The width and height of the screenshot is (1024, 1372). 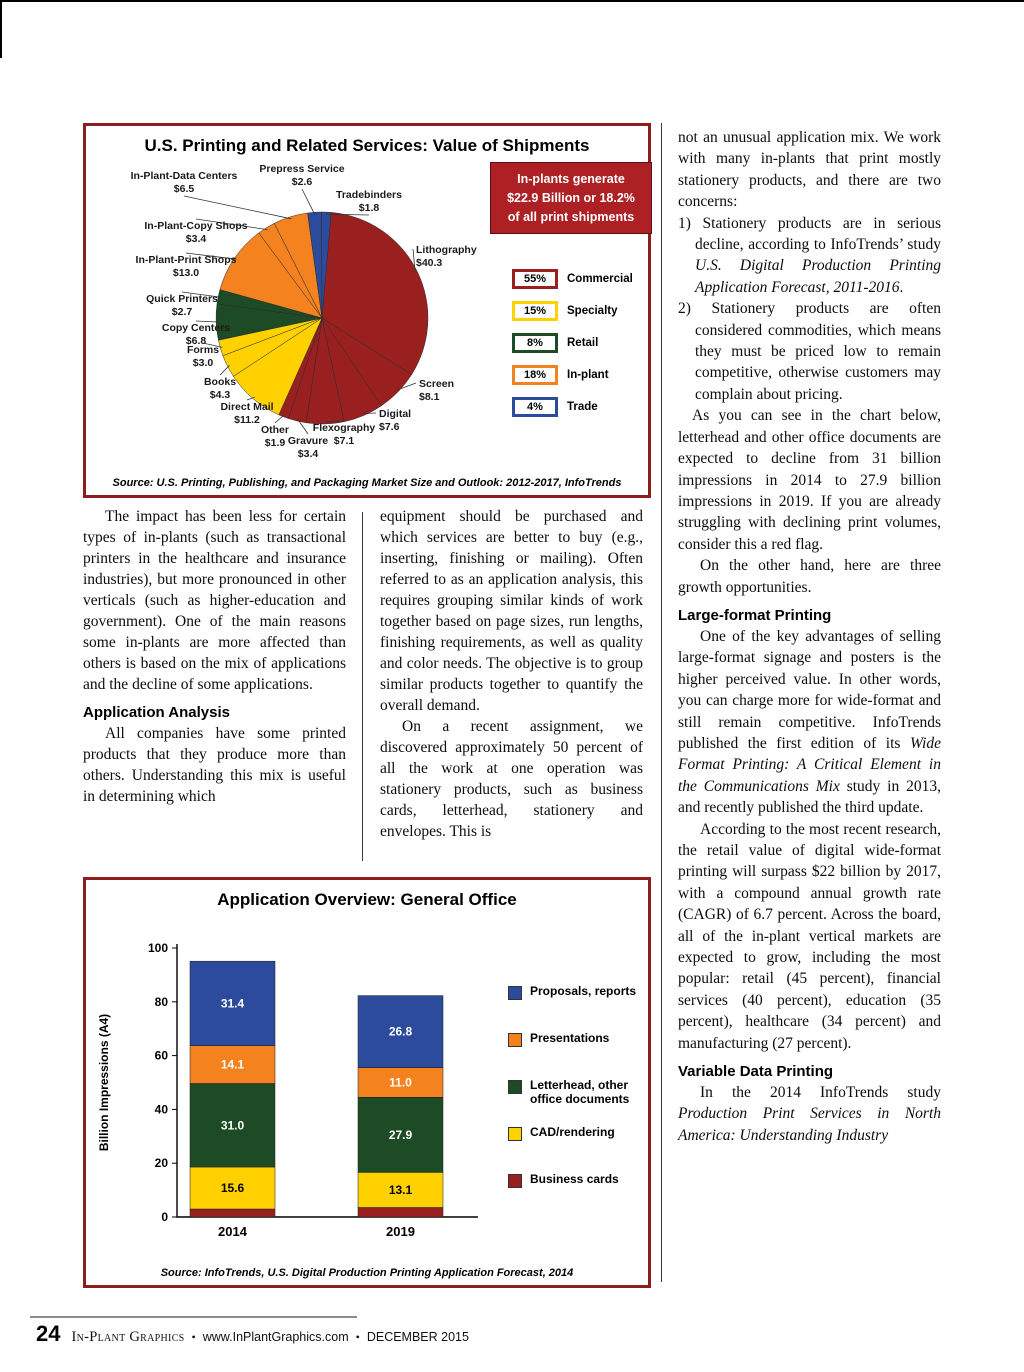 I want to click on pie-slice-label: Flexography $7.1, so click(x=344, y=434).